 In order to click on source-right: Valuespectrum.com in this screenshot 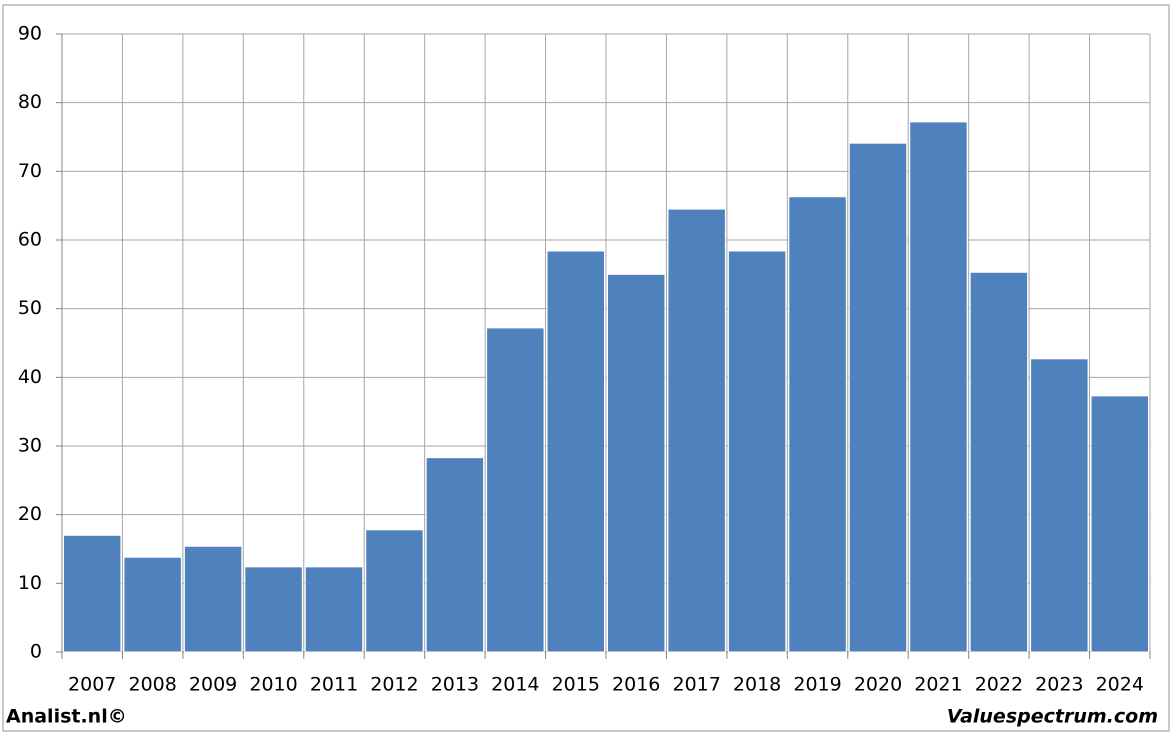, I will do `click(1052, 717)`.